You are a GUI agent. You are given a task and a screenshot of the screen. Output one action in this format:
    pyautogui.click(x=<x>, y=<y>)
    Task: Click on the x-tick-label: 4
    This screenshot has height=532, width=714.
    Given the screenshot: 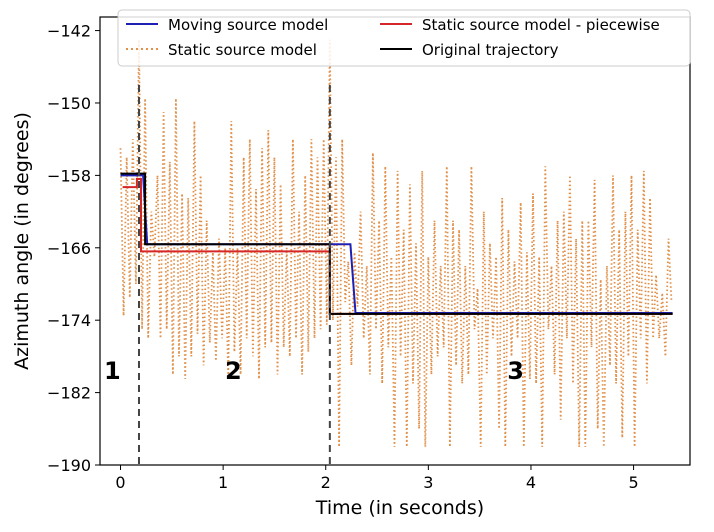 What is the action you would take?
    pyautogui.click(x=531, y=482)
    